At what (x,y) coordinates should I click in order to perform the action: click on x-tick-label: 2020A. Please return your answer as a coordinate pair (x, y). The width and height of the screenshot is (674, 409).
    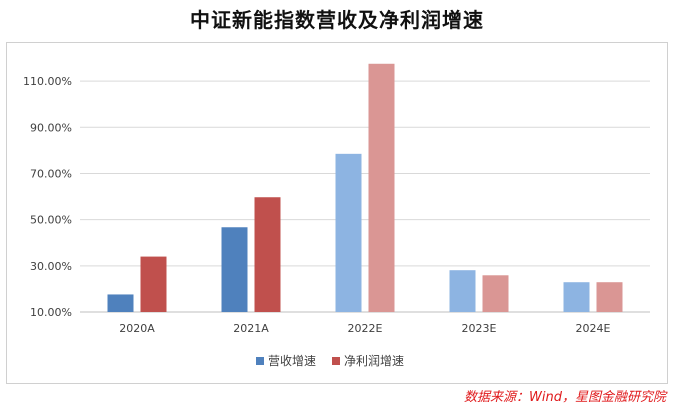
    Looking at the image, I should click on (137, 328).